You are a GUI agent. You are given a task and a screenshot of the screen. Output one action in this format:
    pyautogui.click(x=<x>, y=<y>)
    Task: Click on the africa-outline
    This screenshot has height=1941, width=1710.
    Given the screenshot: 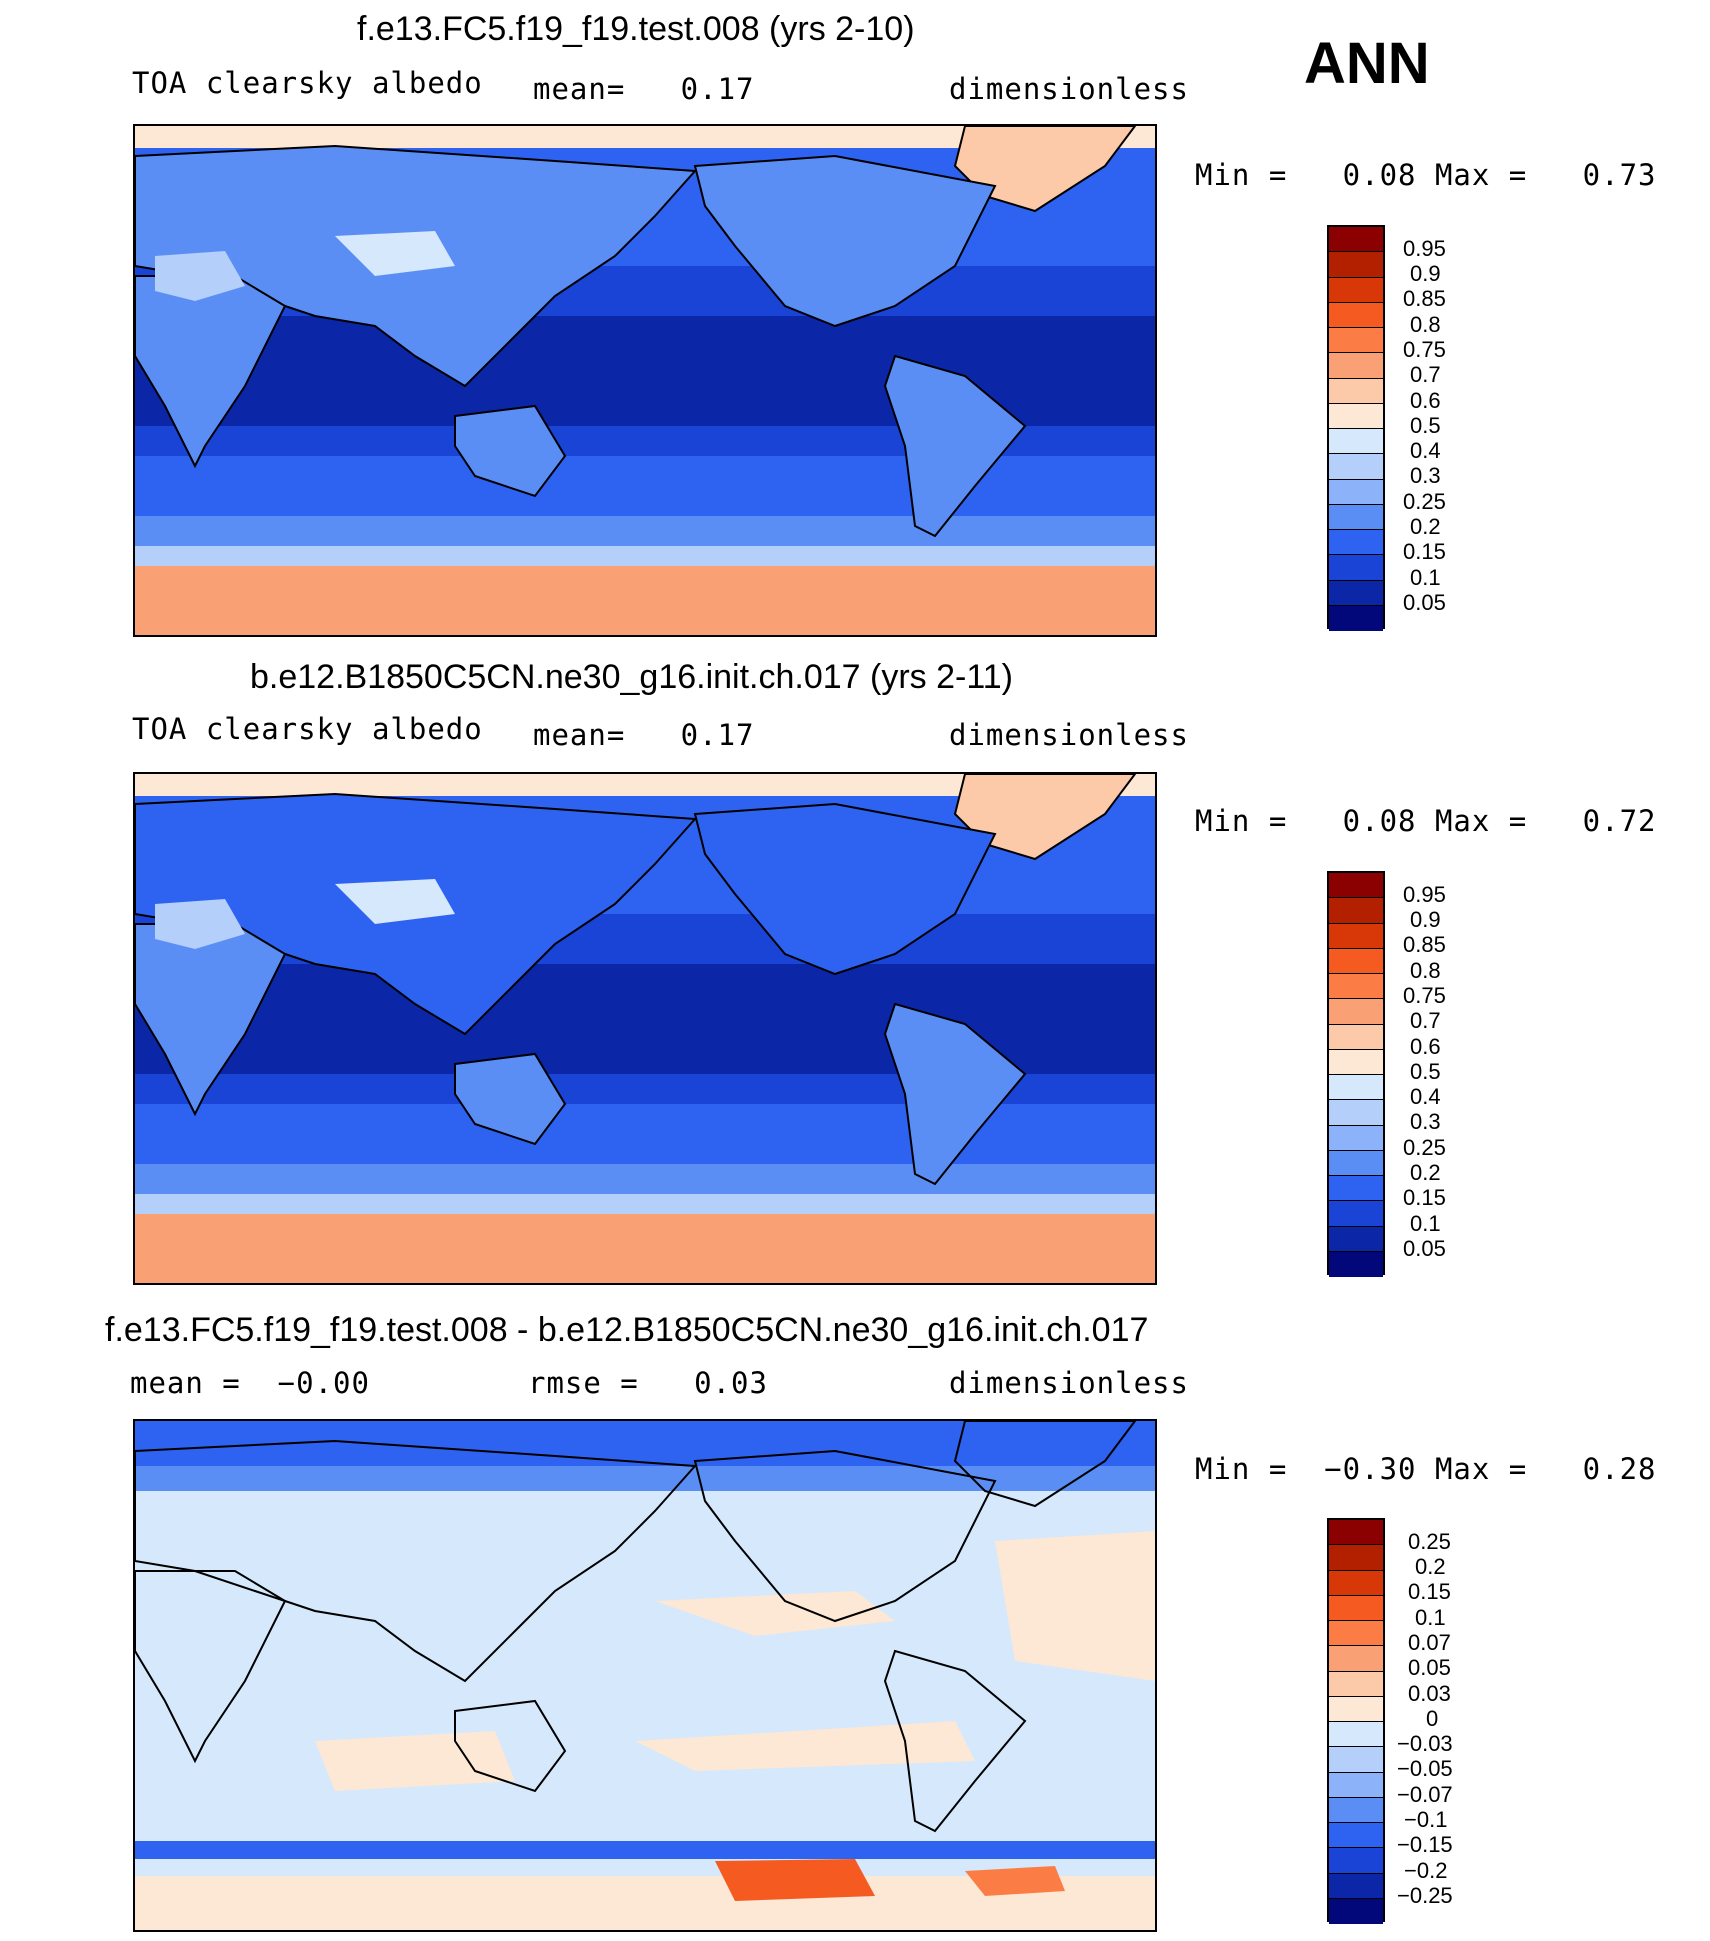 What is the action you would take?
    pyautogui.click(x=211, y=1667)
    